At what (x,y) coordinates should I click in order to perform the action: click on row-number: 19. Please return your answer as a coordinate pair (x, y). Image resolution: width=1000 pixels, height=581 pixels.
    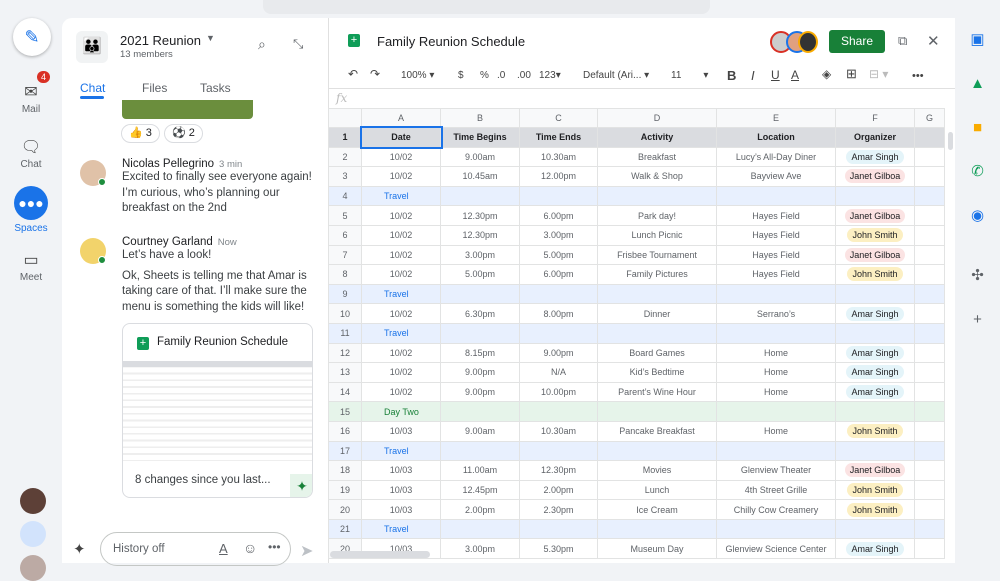
    Looking at the image, I should click on (345, 490).